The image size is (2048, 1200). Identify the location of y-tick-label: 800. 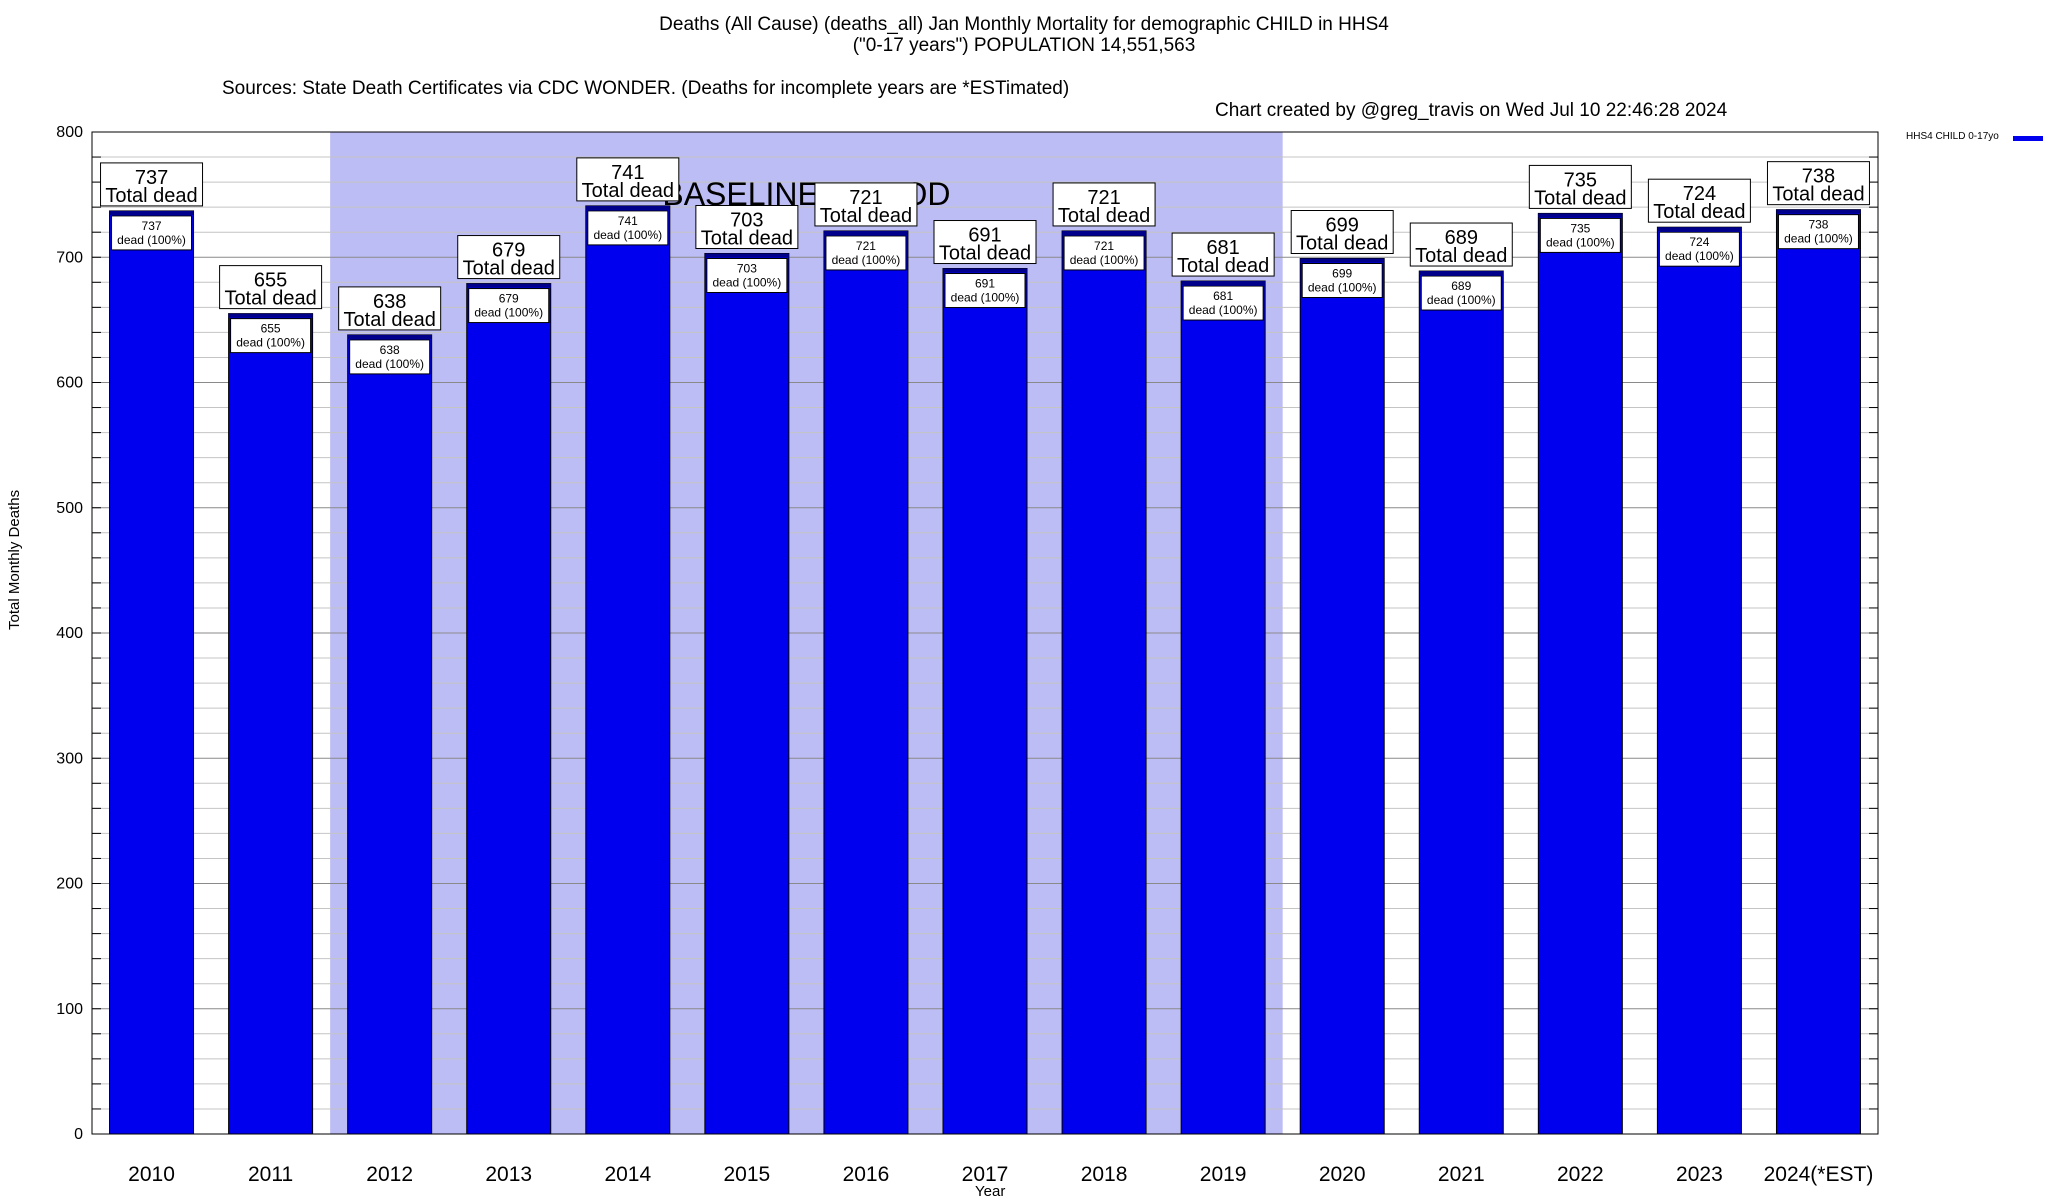
(69, 132).